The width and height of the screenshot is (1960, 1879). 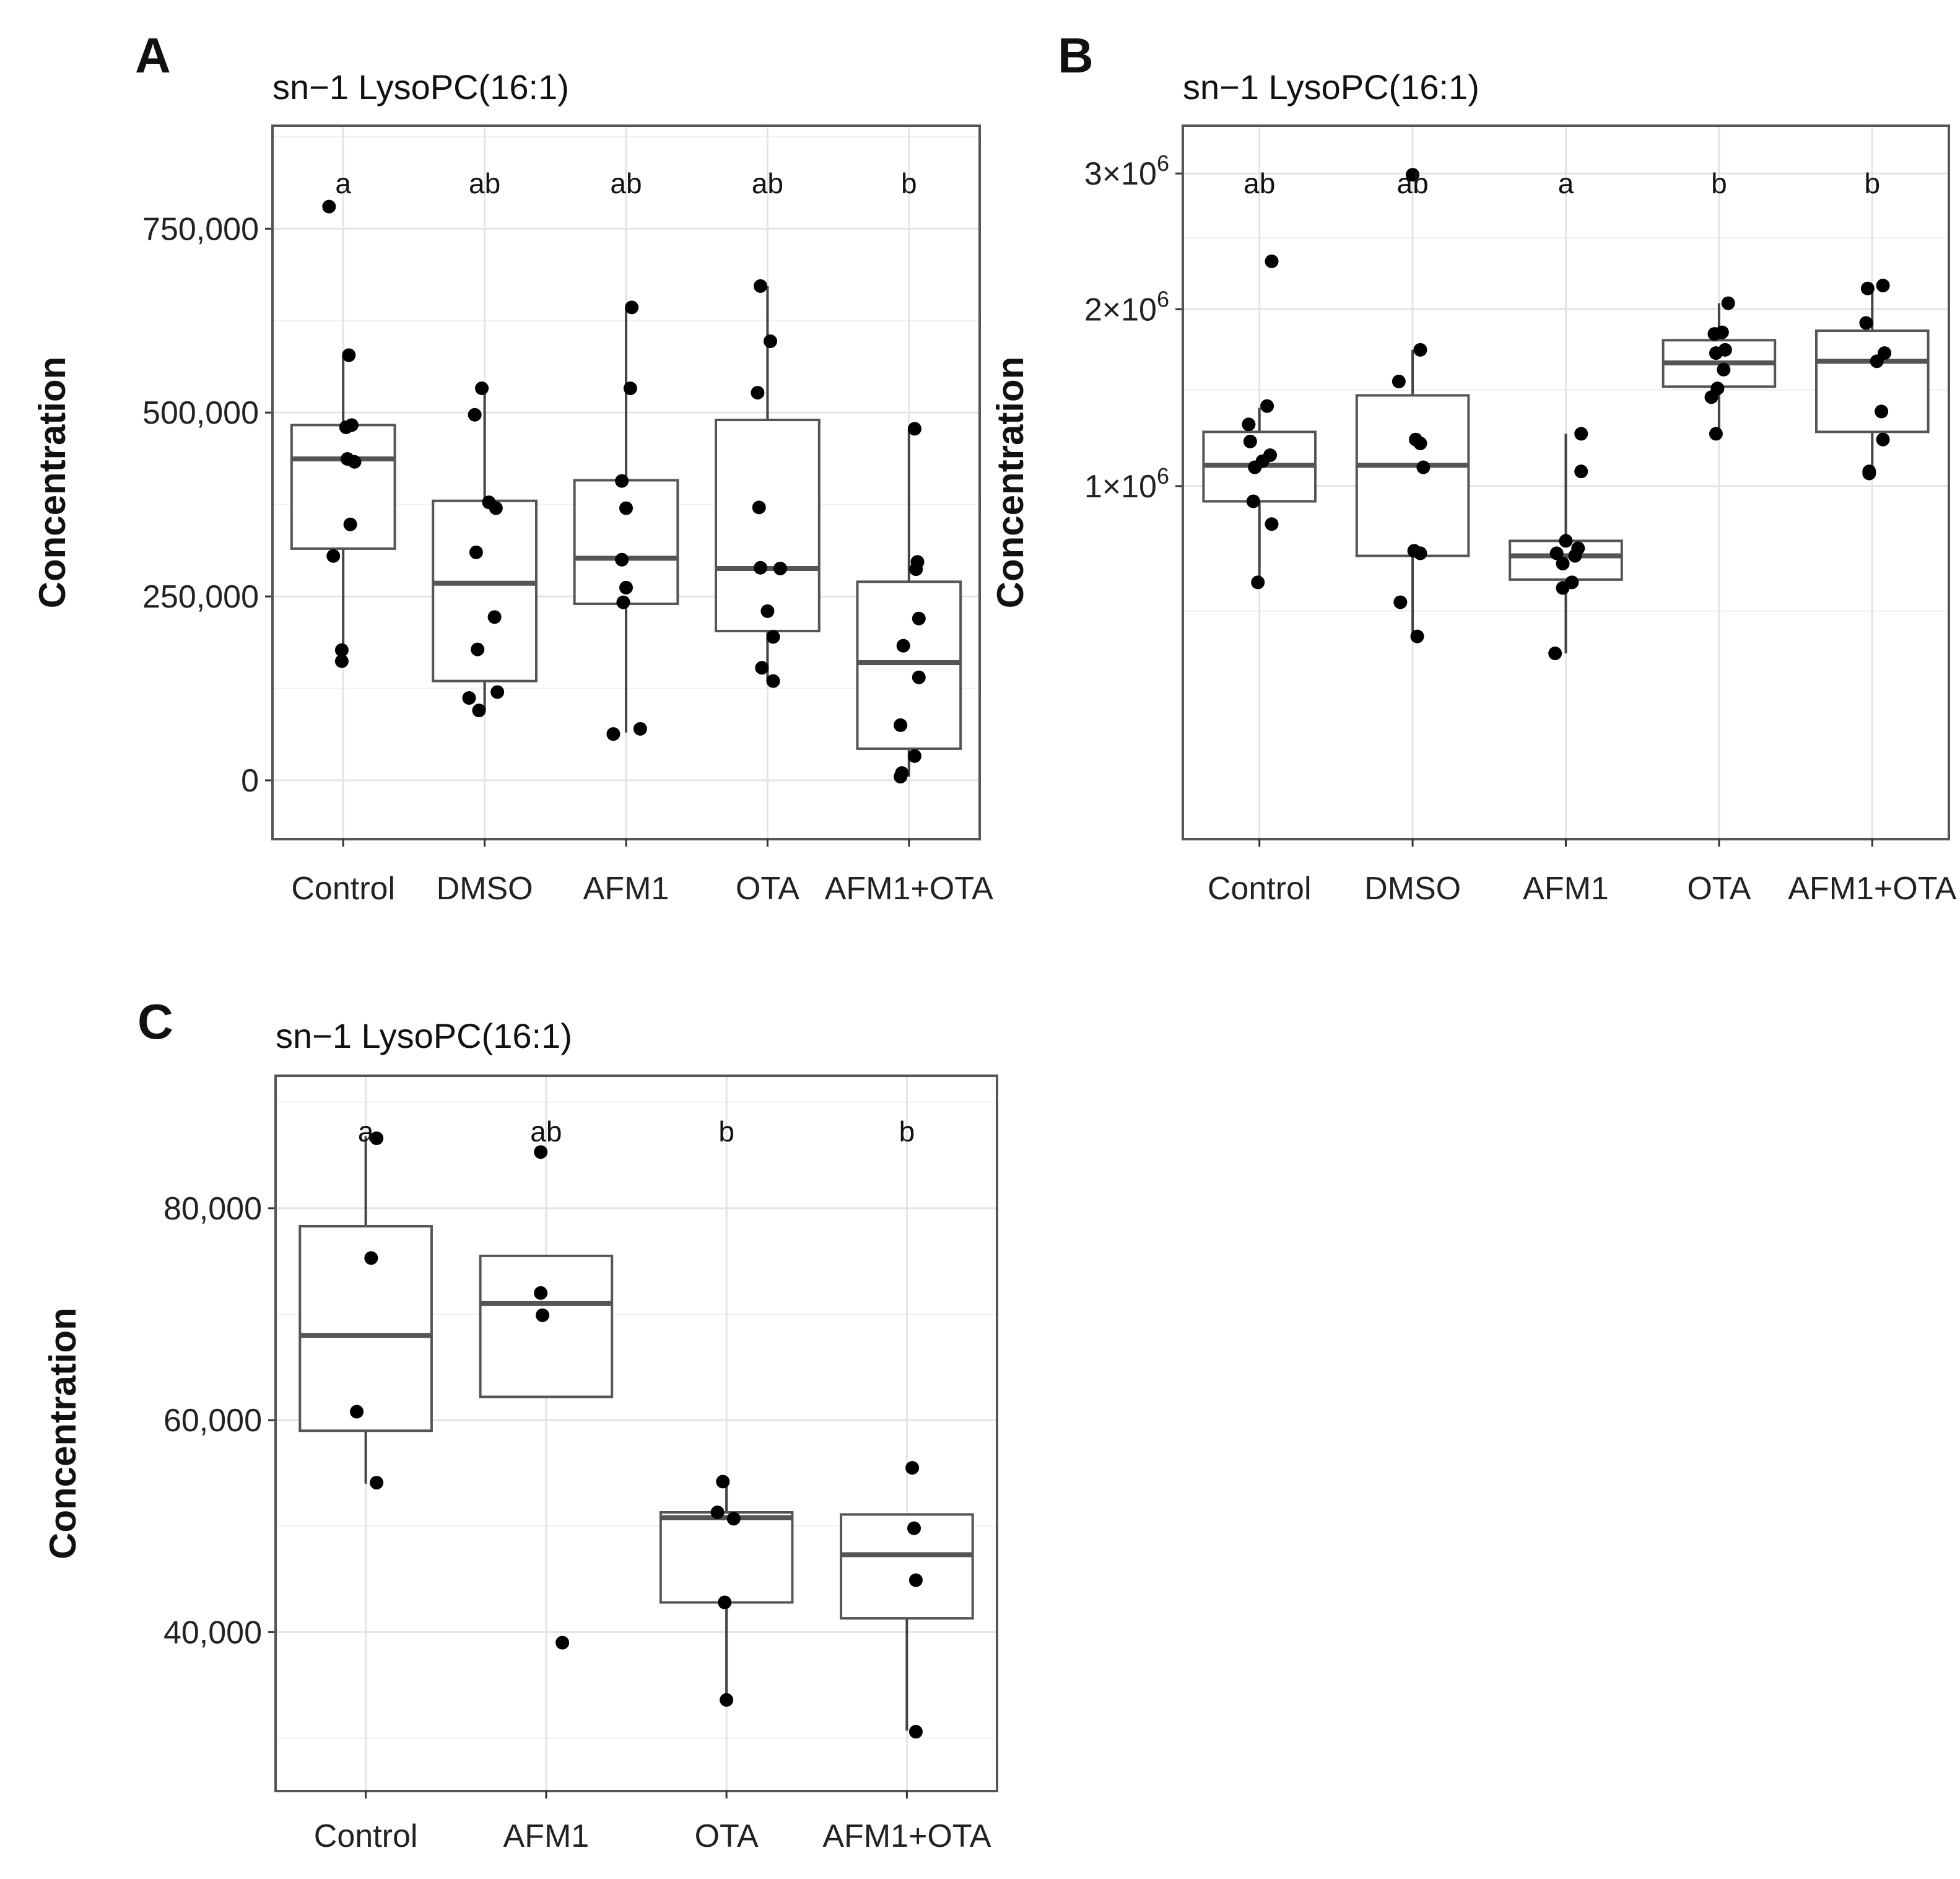 I want to click on x-tick-label: OTA, so click(x=1719, y=889).